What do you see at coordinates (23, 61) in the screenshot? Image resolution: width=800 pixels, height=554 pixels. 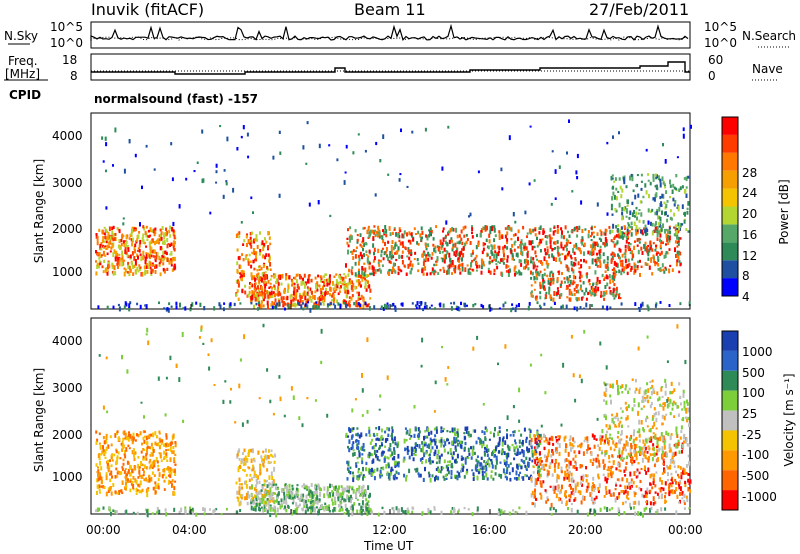 I see `freq-label-1: Freq.` at bounding box center [23, 61].